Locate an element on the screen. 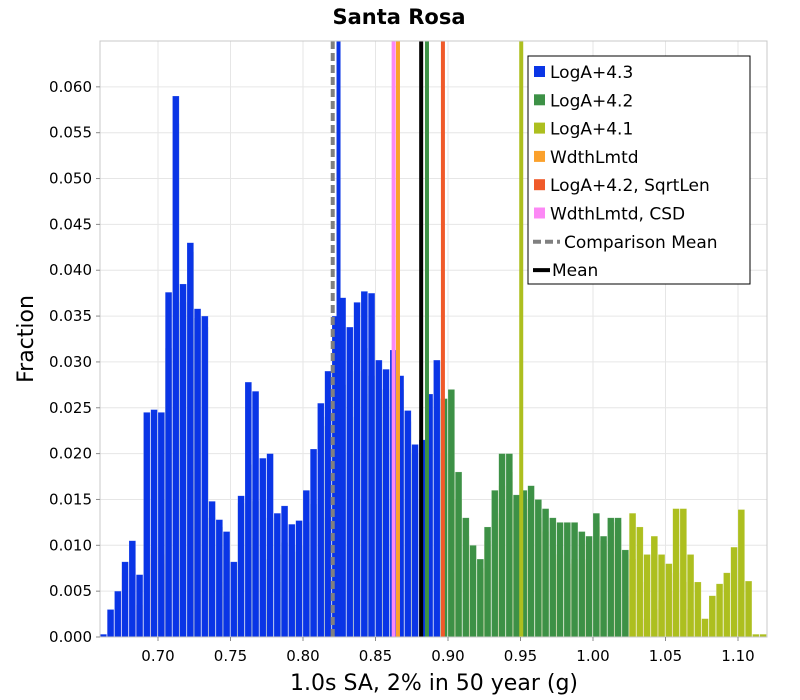 Image resolution: width=800 pixels, height=700 pixels. legend-label-mean: Mean is located at coordinates (575, 271).